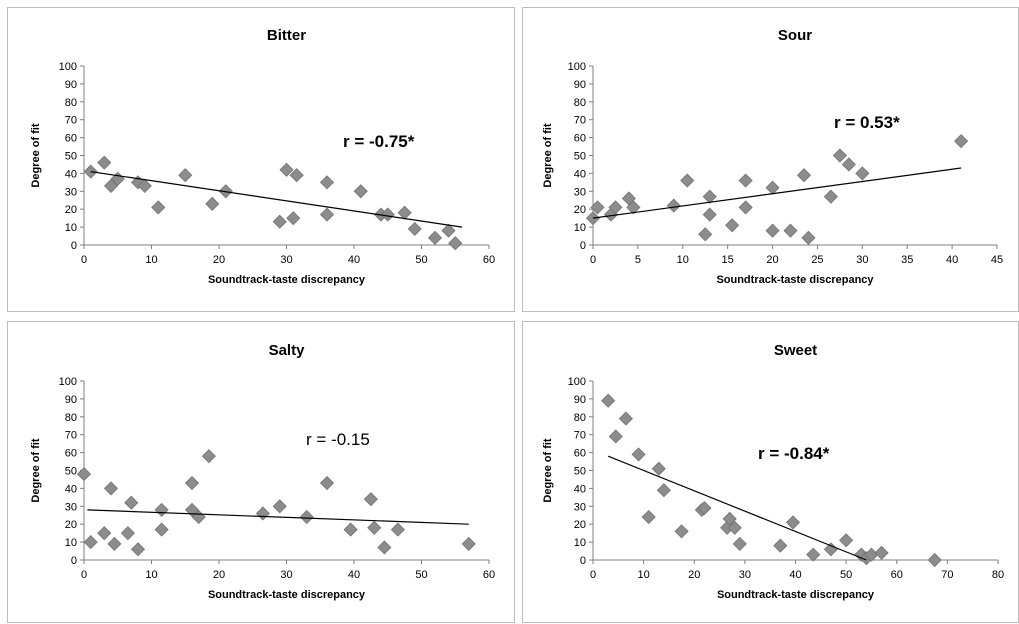 The image size is (1019, 624). I want to click on chart-title: Sweet, so click(795, 350).